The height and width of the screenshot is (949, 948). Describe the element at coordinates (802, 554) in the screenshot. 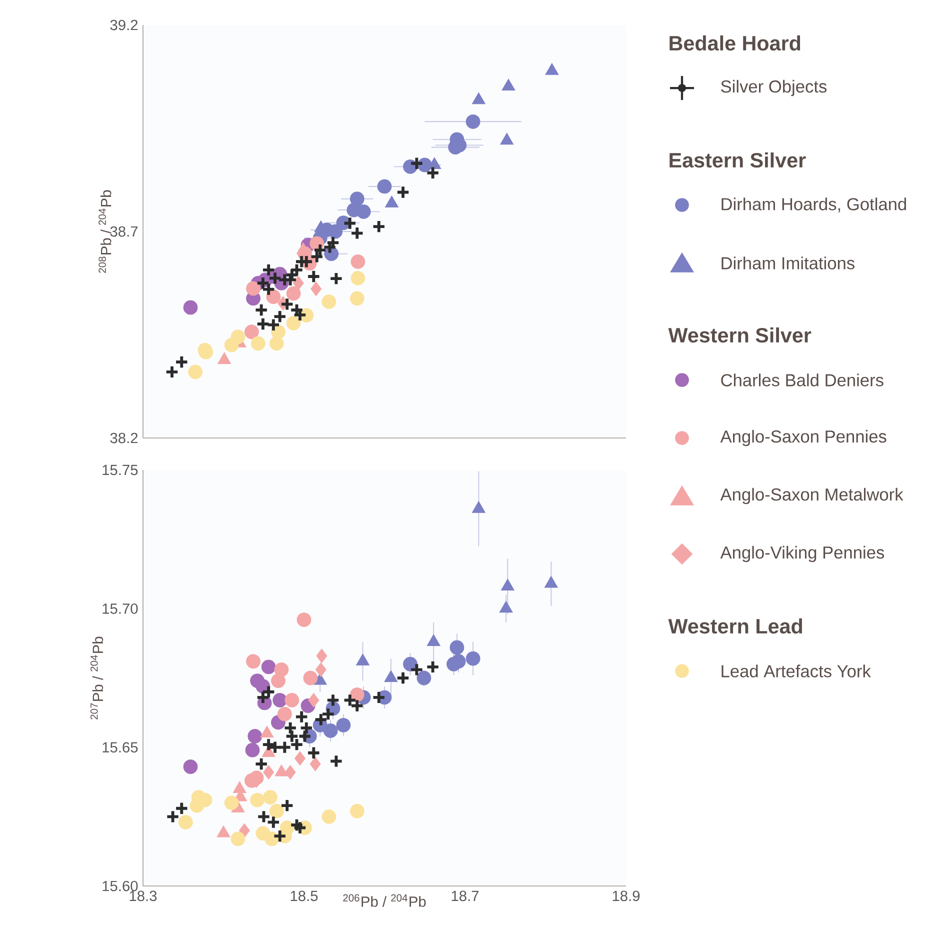

I see `legend-label: Anglo-Viking Pennies` at that location.